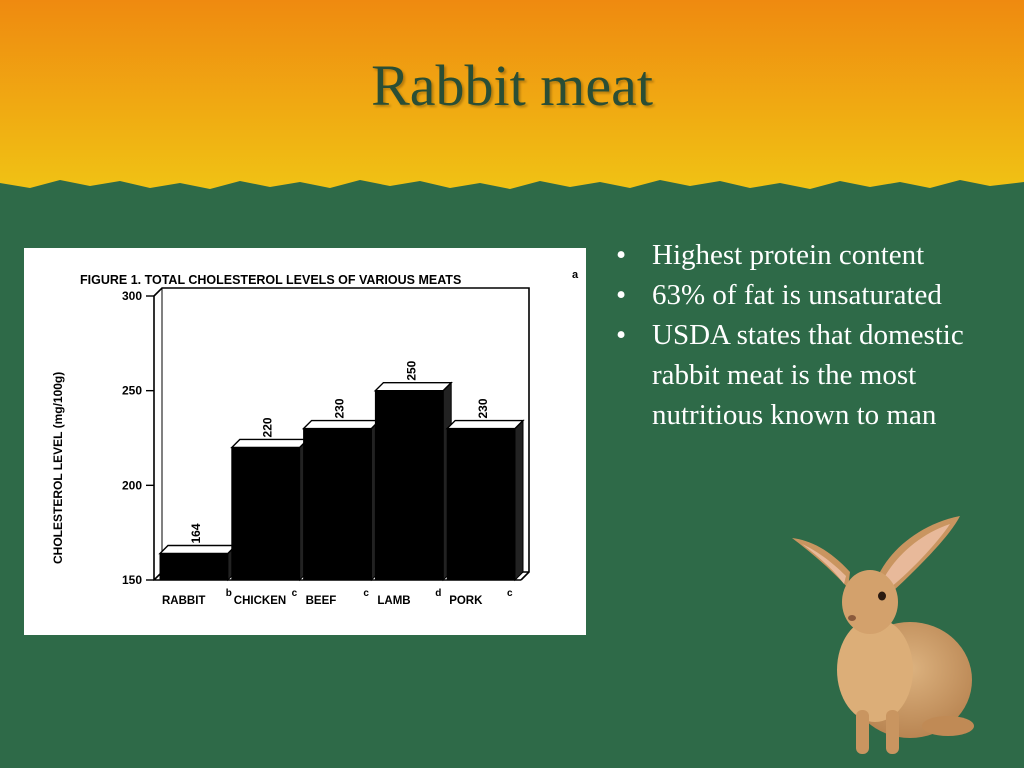 The height and width of the screenshot is (768, 1024). Describe the element at coordinates (882, 596) in the screenshot. I see `rabbit-eye` at that location.